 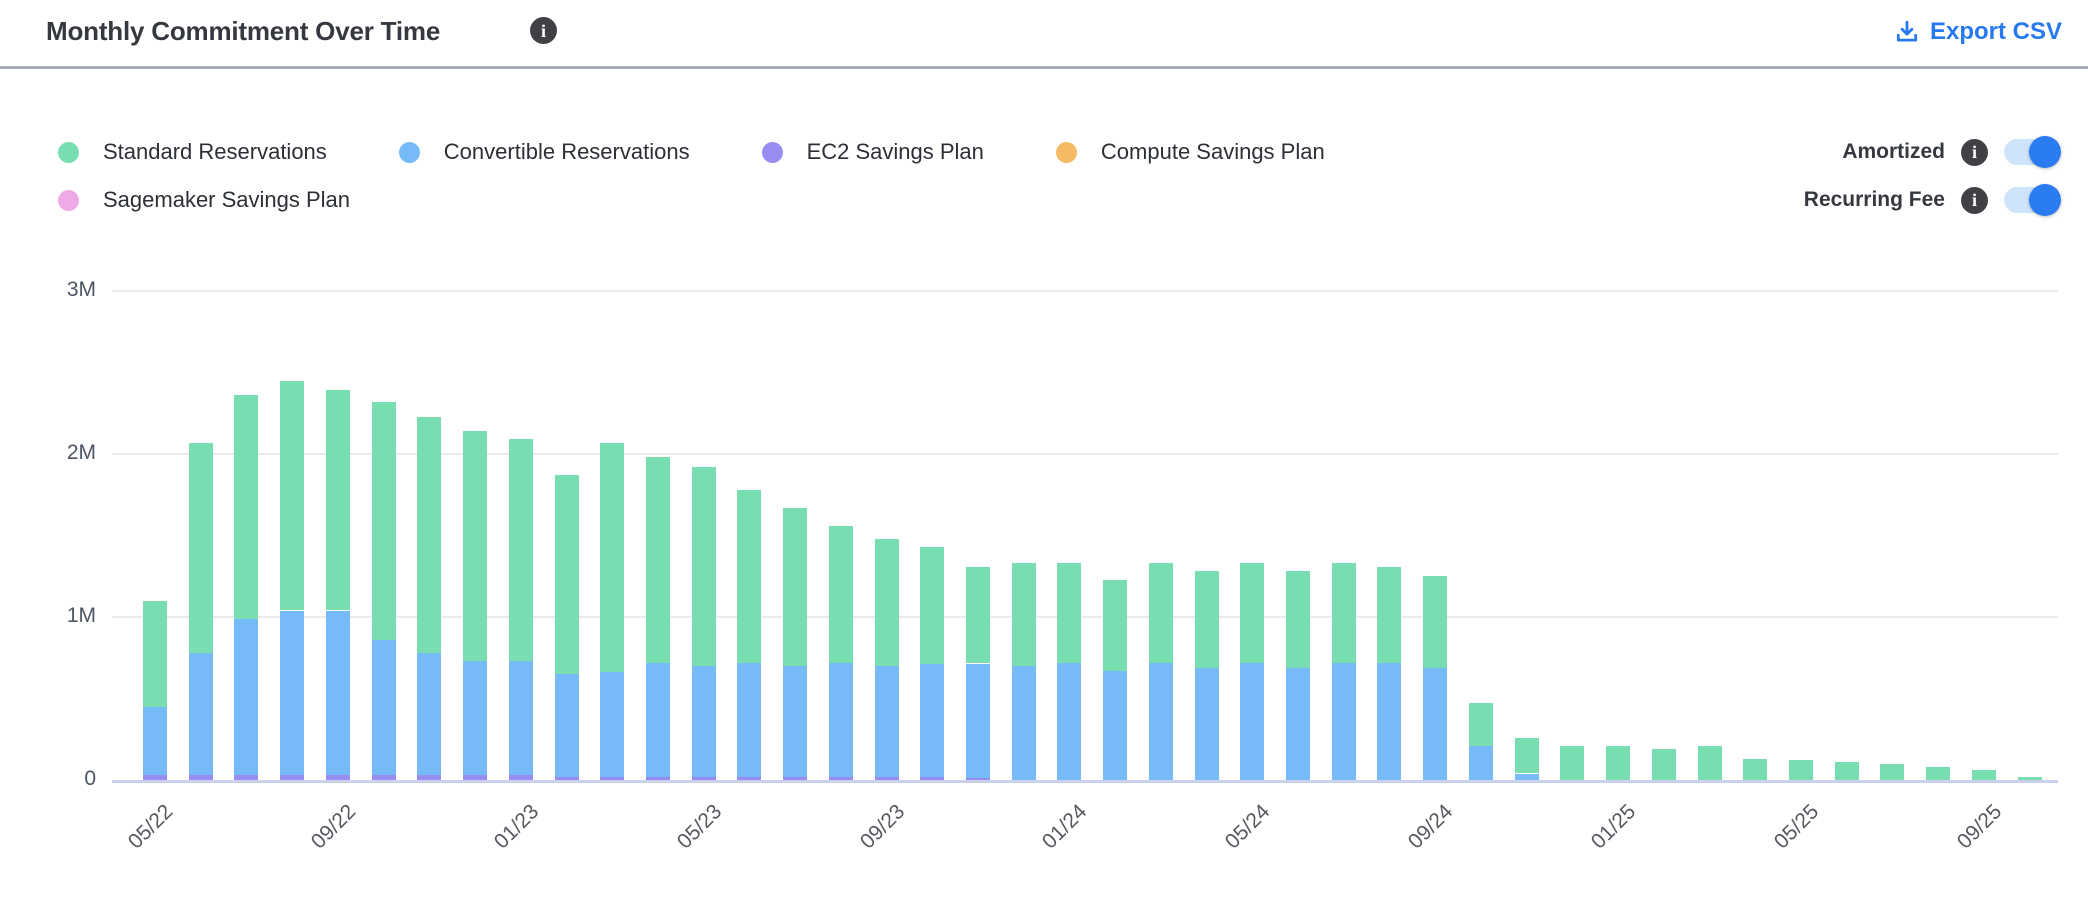 What do you see at coordinates (204, 200) in the screenshot?
I see `legend-item-sagemaker-savings-plan: Sagemaker Savings Plan` at bounding box center [204, 200].